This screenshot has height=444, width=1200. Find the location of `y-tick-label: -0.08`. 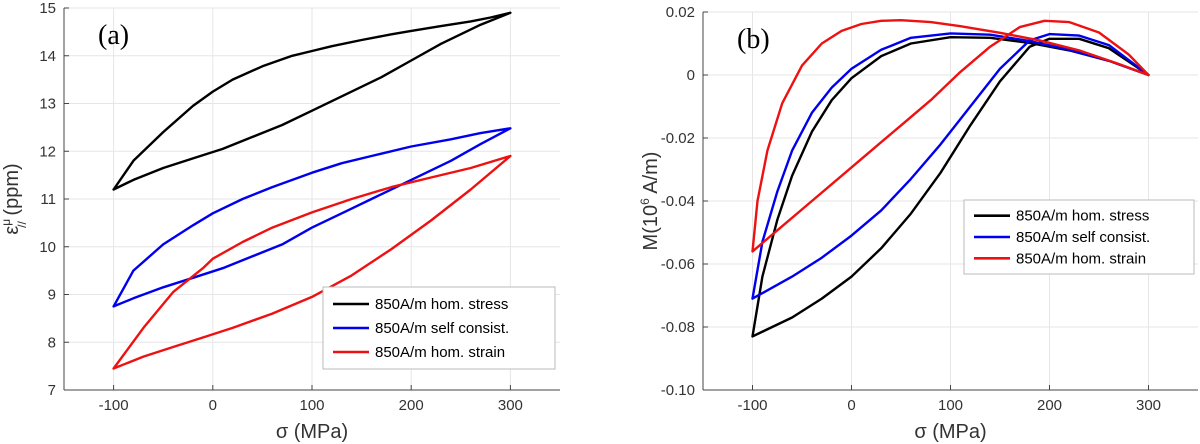

y-tick-label: -0.08 is located at coordinates (678, 327).